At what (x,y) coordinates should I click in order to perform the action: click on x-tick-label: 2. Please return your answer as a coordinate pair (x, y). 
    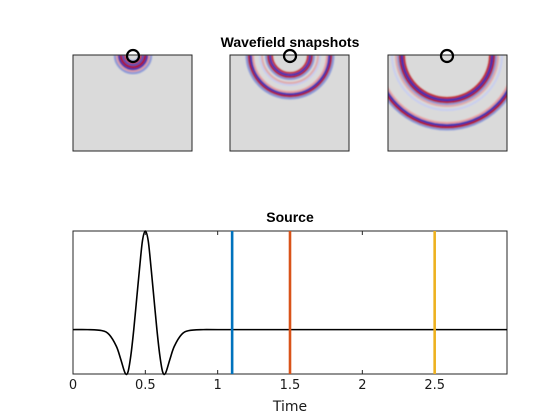
    Looking at the image, I should click on (362, 385).